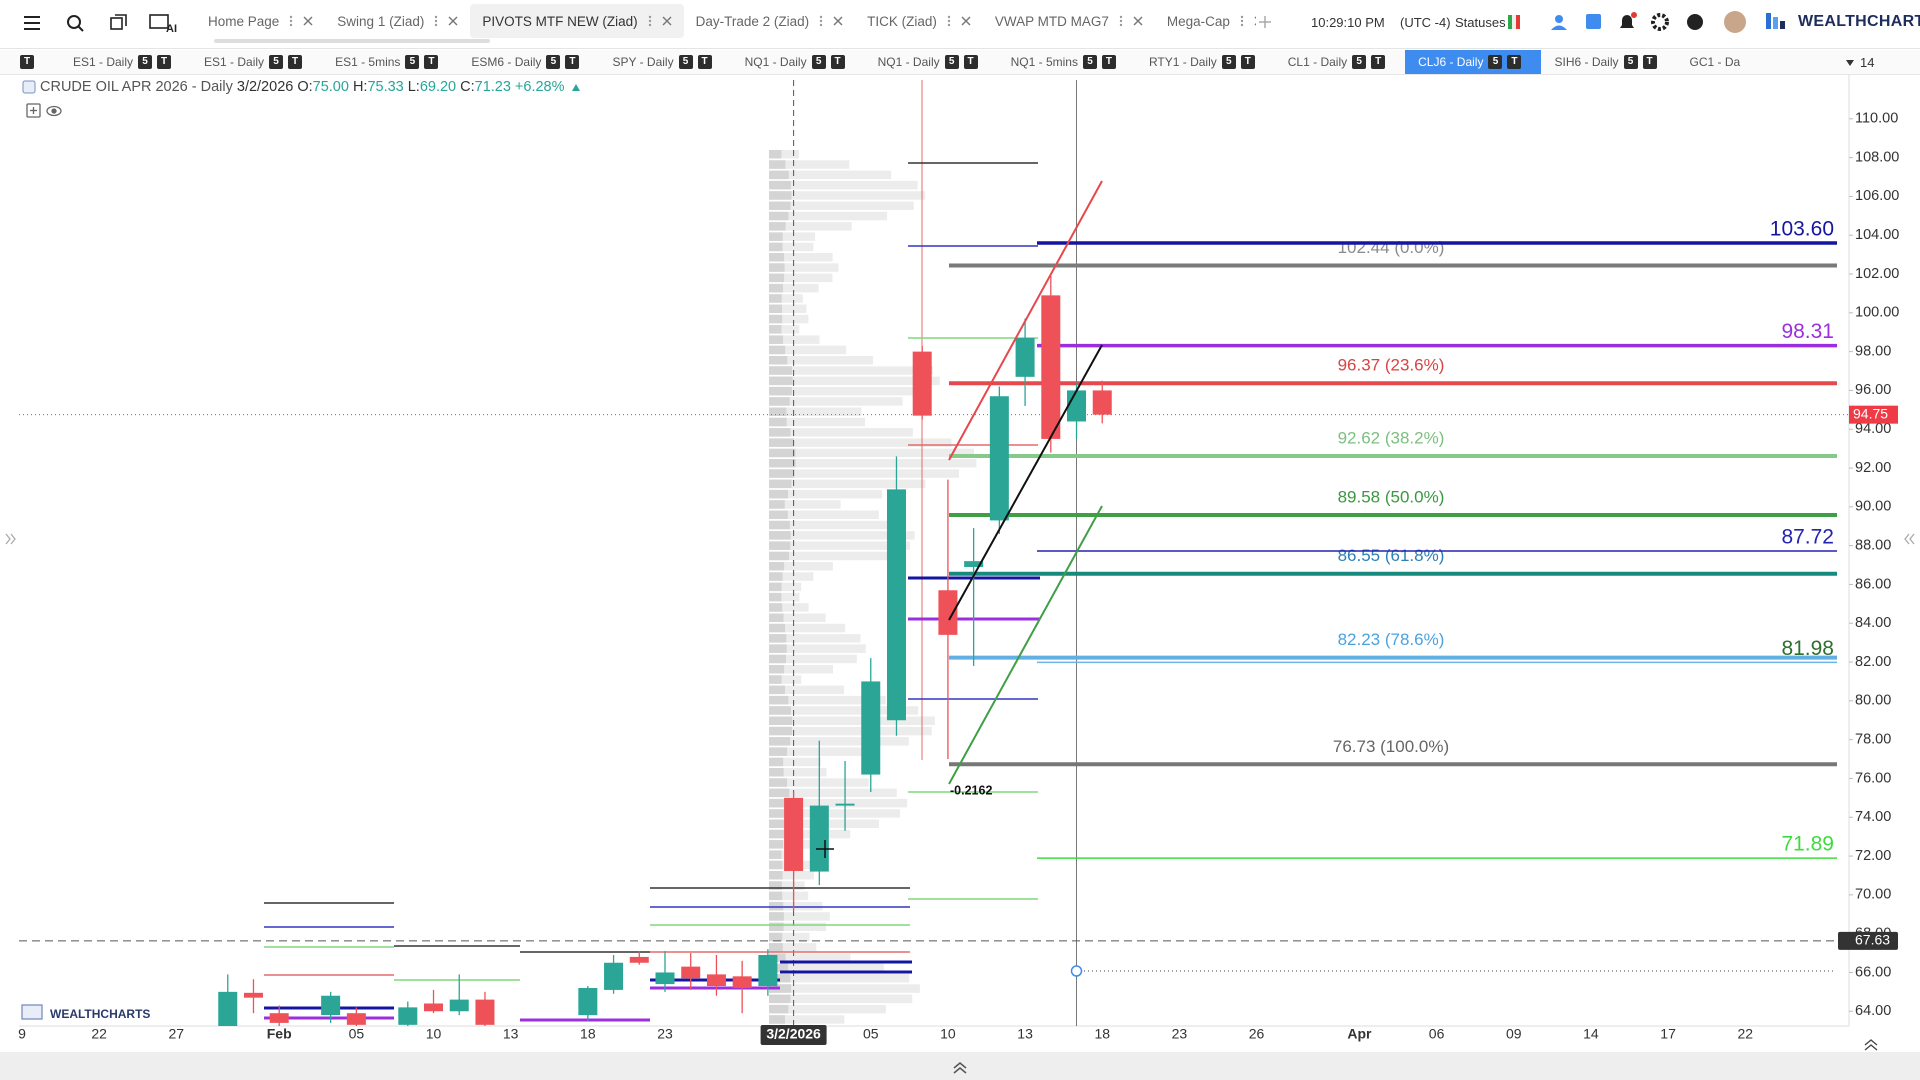  Describe the element at coordinates (960, 1068) in the screenshot. I see `expand-panel-icon` at that location.